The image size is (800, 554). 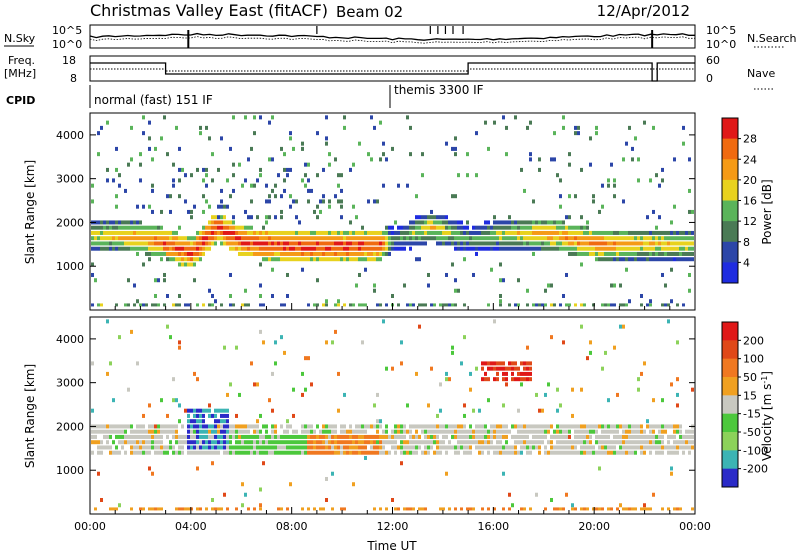 I want to click on power-cell-near, so click(x=281, y=305).